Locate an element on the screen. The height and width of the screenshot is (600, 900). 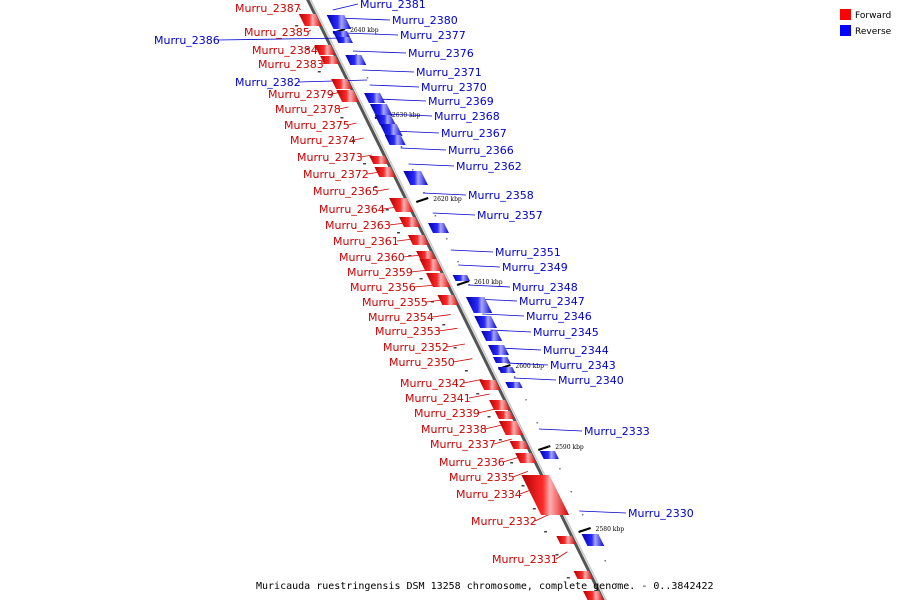
forward-gene-label: Murru_2331 is located at coordinates (525, 559).